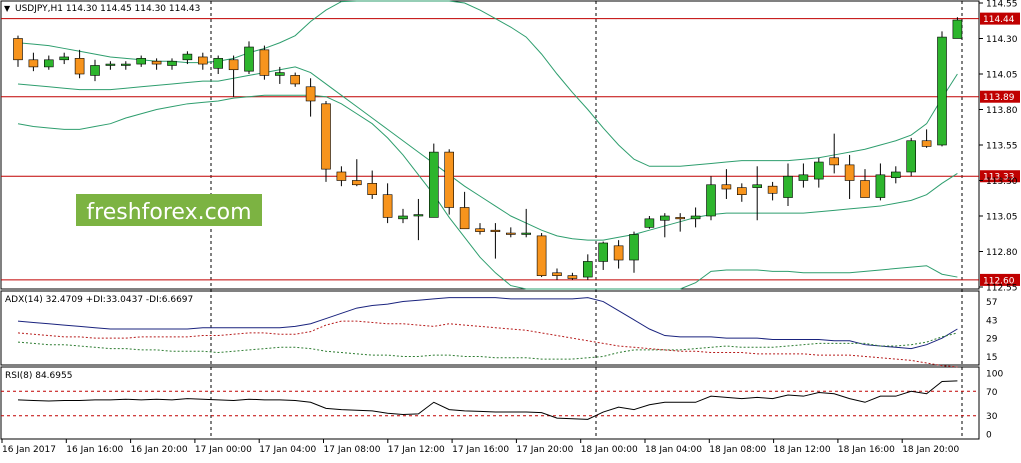  I want to click on time-tick-label-11: 18 Jan 08:00, so click(737, 450).